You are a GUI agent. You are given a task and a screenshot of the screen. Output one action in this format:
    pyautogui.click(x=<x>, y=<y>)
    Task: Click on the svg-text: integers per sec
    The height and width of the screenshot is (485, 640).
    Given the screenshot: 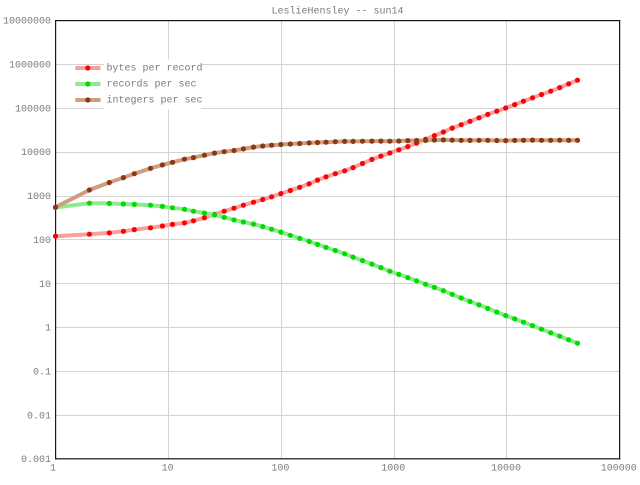 What is the action you would take?
    pyautogui.click(x=155, y=100)
    